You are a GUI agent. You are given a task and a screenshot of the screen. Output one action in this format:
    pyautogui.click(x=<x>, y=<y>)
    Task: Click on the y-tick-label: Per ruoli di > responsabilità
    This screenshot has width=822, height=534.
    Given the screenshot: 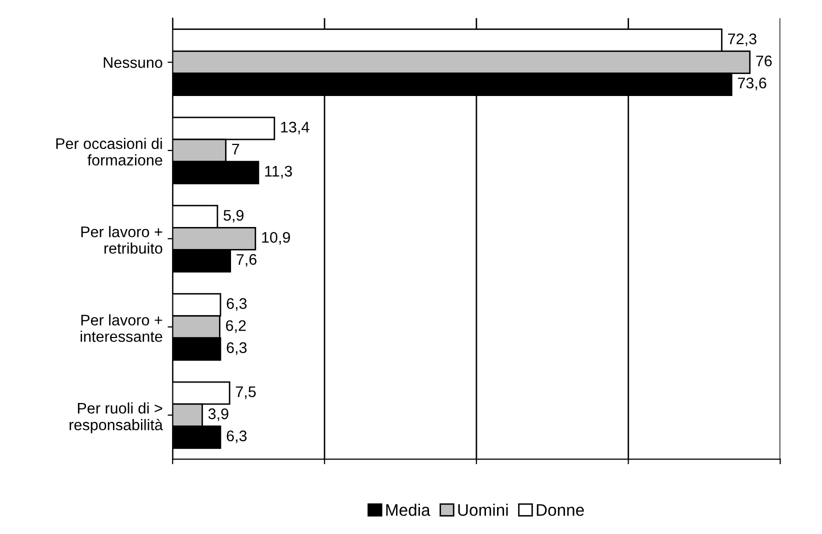 What is the action you would take?
    pyautogui.click(x=116, y=418)
    